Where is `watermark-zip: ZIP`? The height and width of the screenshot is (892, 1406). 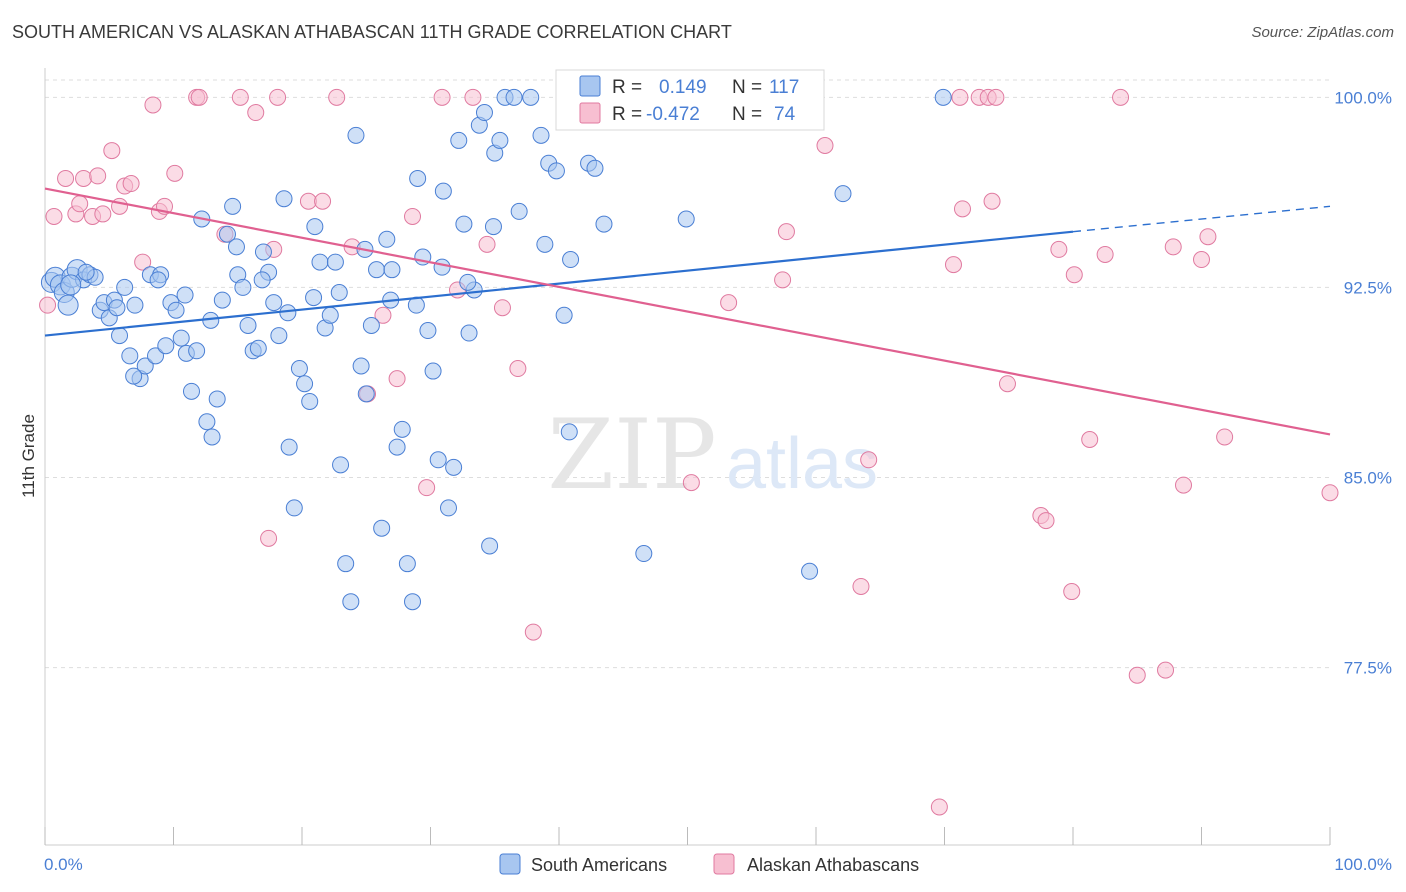
watermark-zip: ZIP is located at coordinates (631, 455).